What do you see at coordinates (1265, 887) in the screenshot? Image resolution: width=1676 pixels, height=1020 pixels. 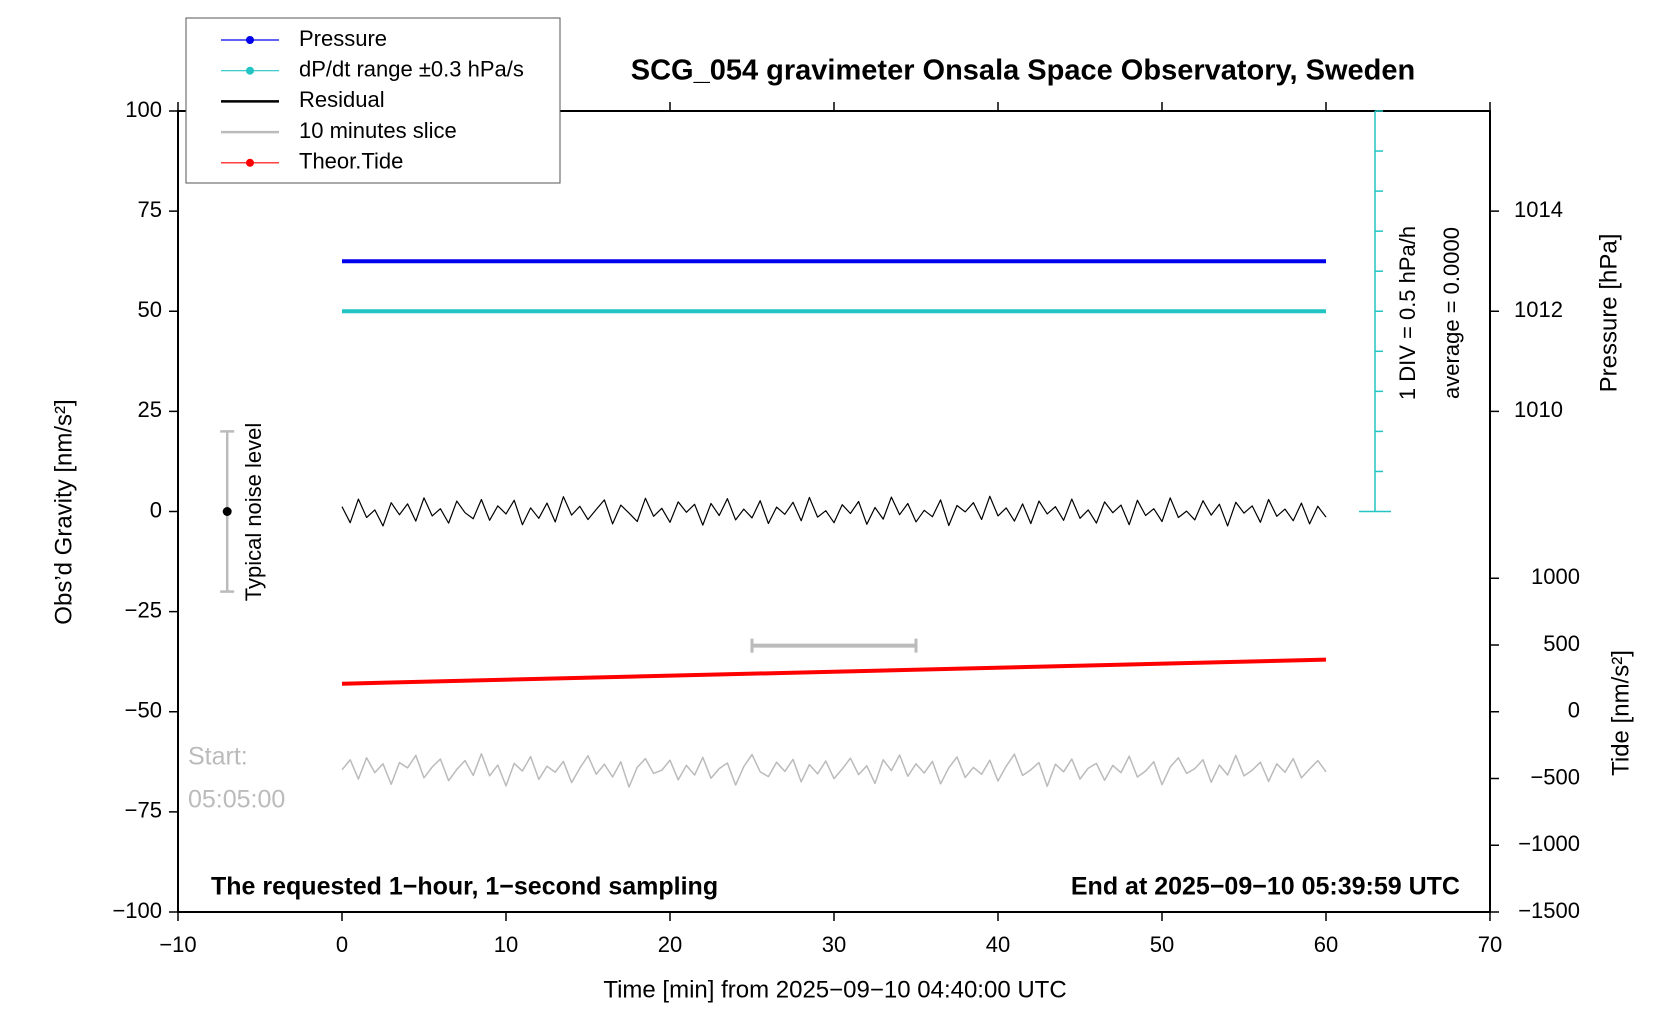 I see `annotation: End at 2025−09−10 05:39:59 UTC` at bounding box center [1265, 887].